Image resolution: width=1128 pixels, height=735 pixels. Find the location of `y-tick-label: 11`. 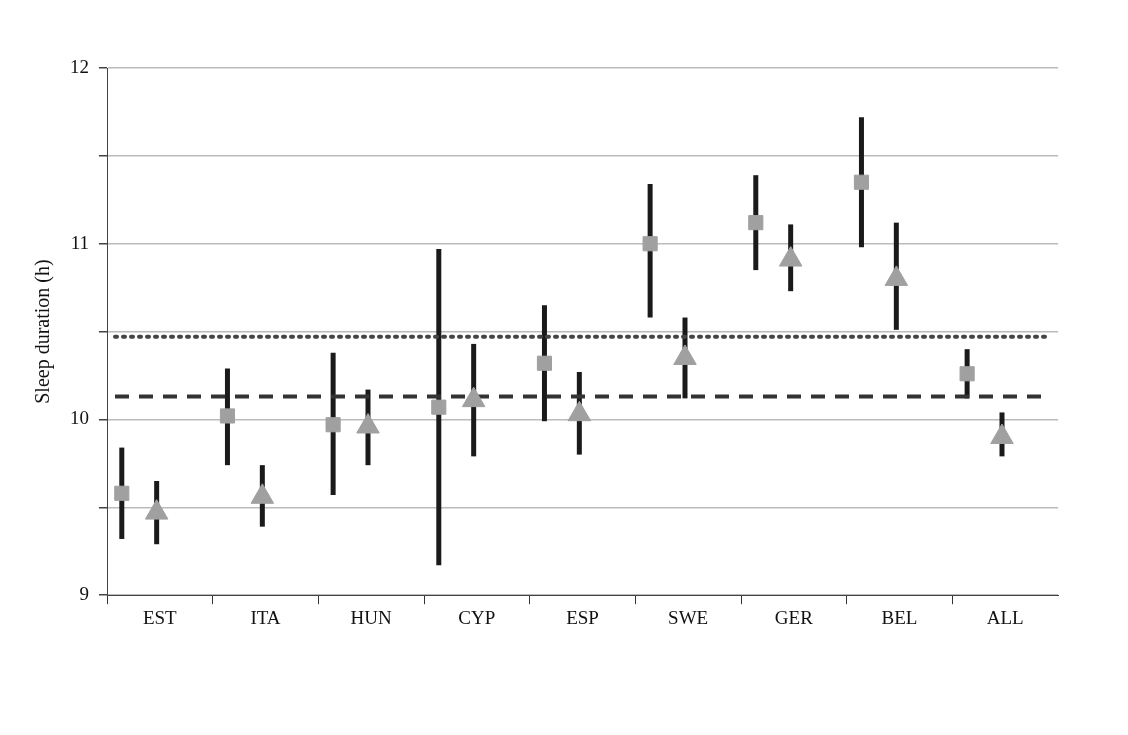

y-tick-label: 11 is located at coordinates (79, 242).